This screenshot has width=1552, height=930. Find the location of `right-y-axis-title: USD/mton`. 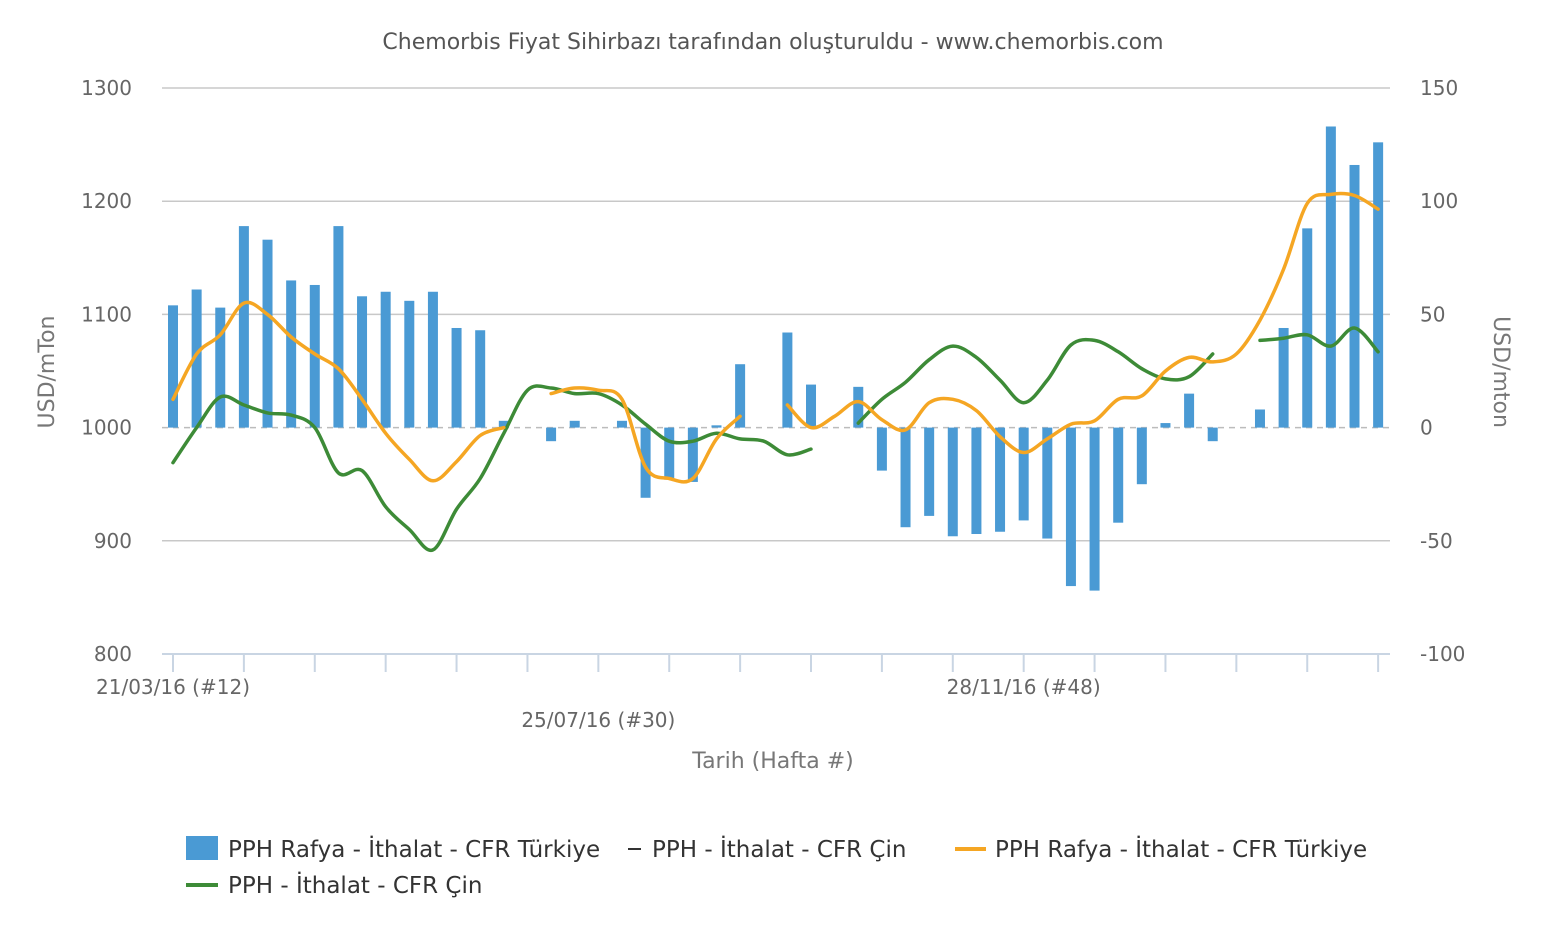

right-y-axis-title: USD/mton is located at coordinates (1500, 372).